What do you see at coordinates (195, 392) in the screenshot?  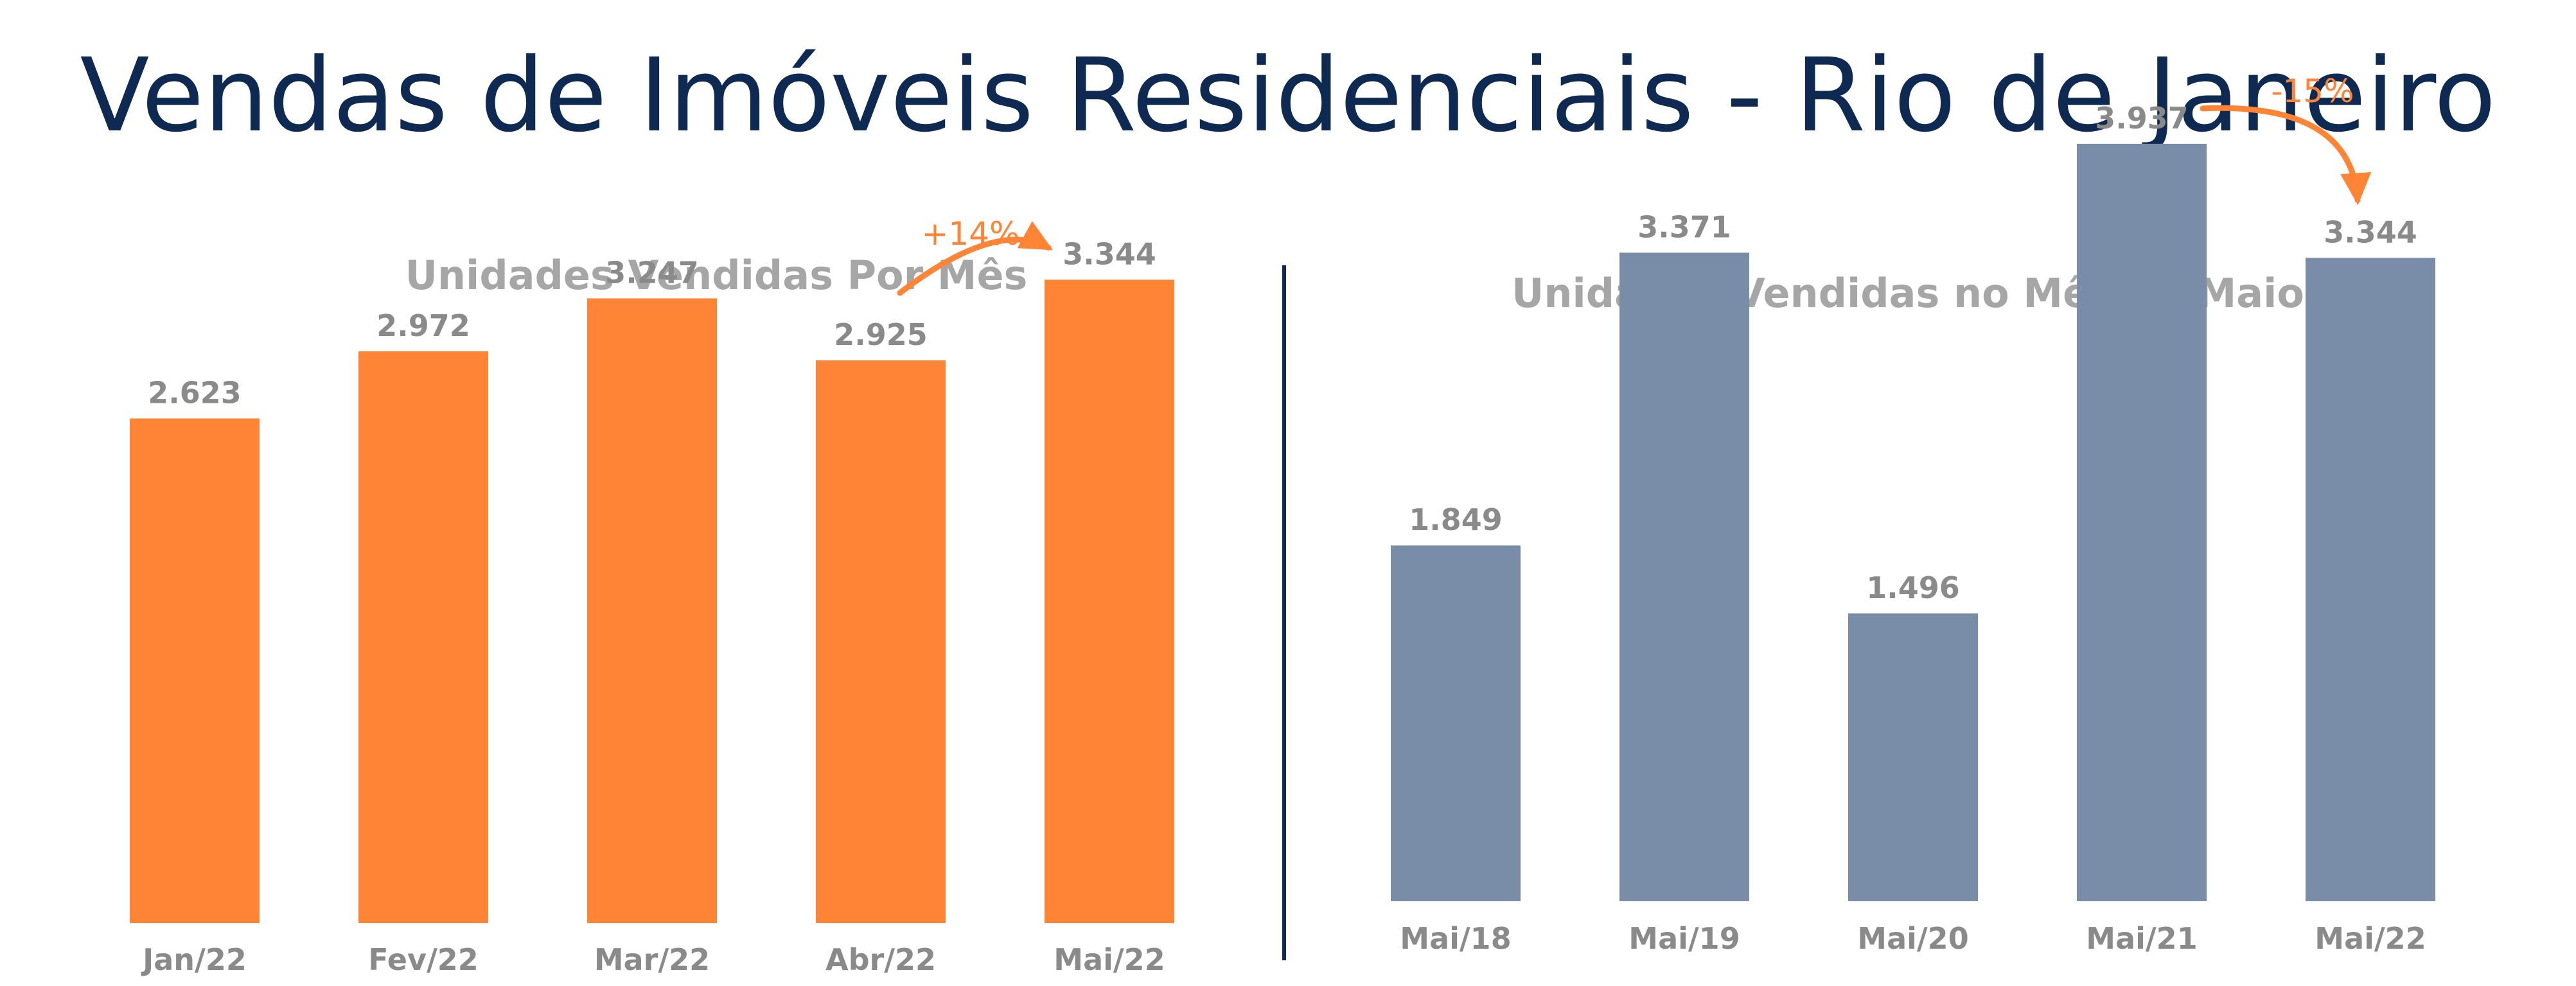 I see `left-value-label: 2.623` at bounding box center [195, 392].